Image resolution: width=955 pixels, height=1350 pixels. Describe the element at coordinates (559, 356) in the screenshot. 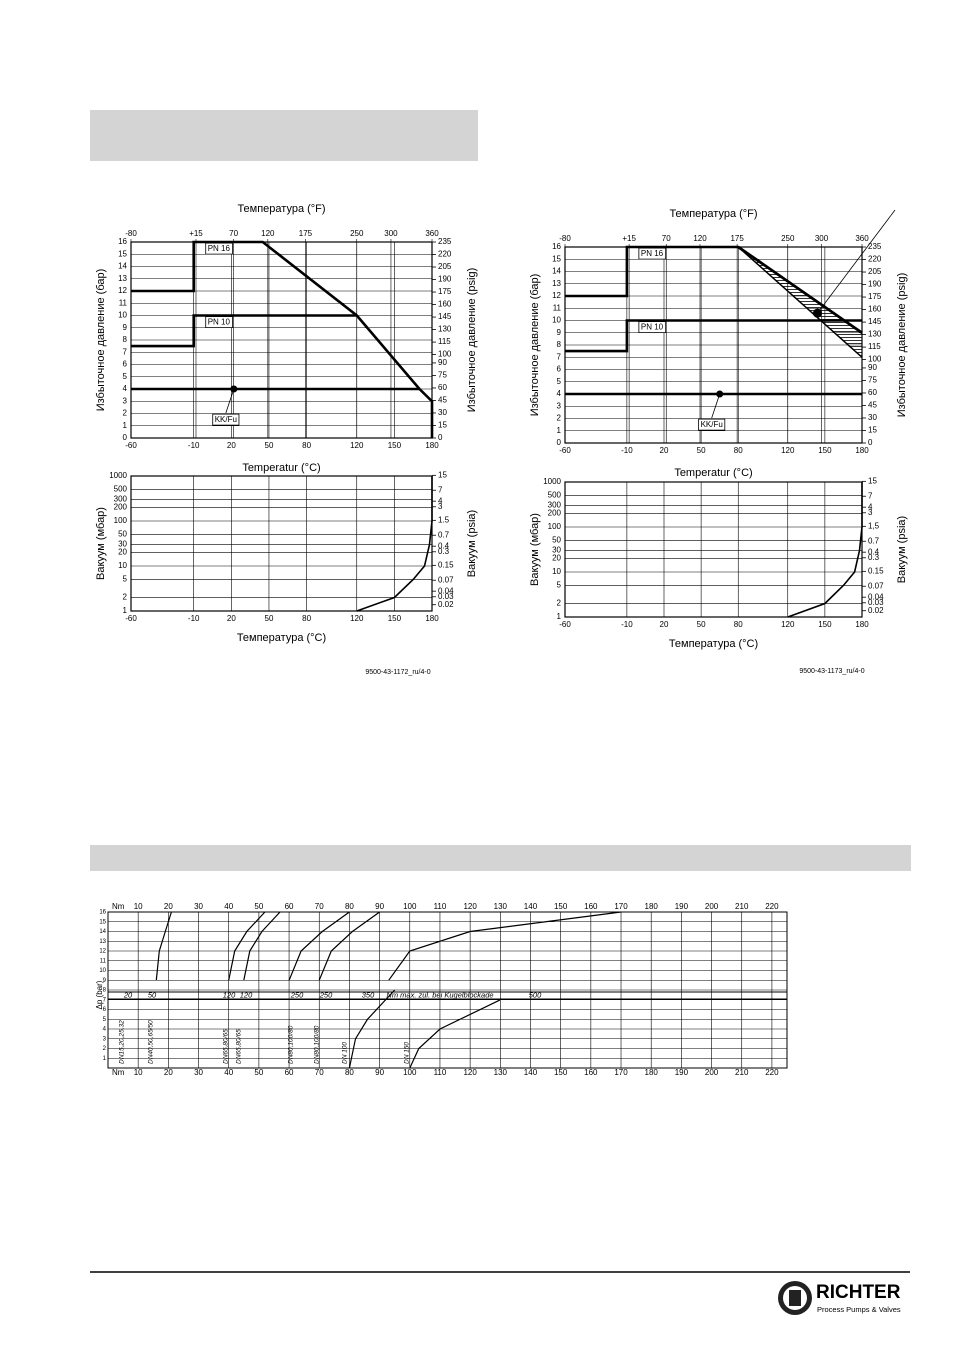

I see `y-tick-label: 7` at that location.